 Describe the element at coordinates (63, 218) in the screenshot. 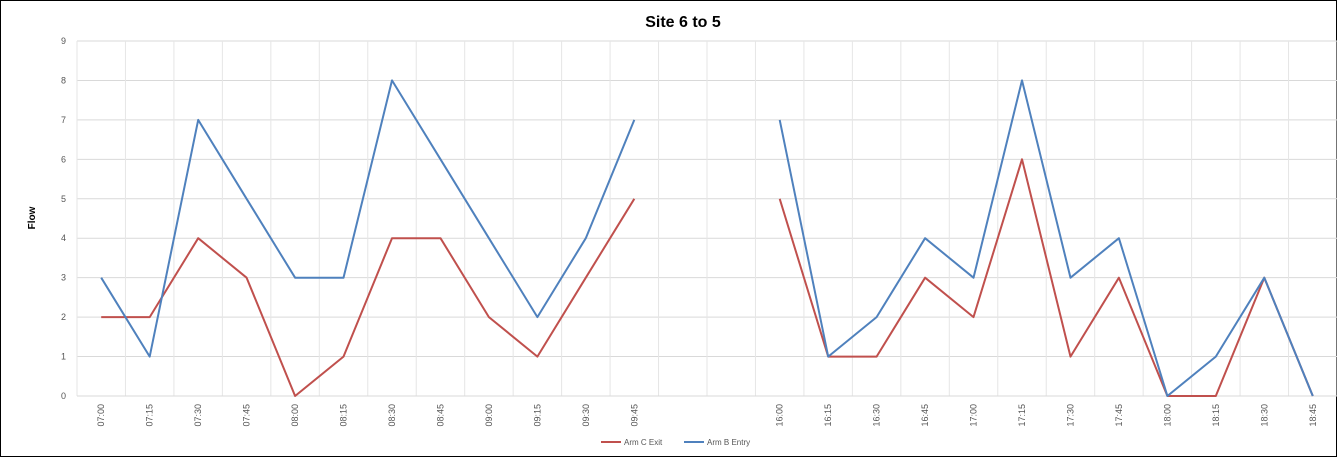

I see `y-axis-ticks: 0 1 2 3 4 5 6 7 8 9` at that location.